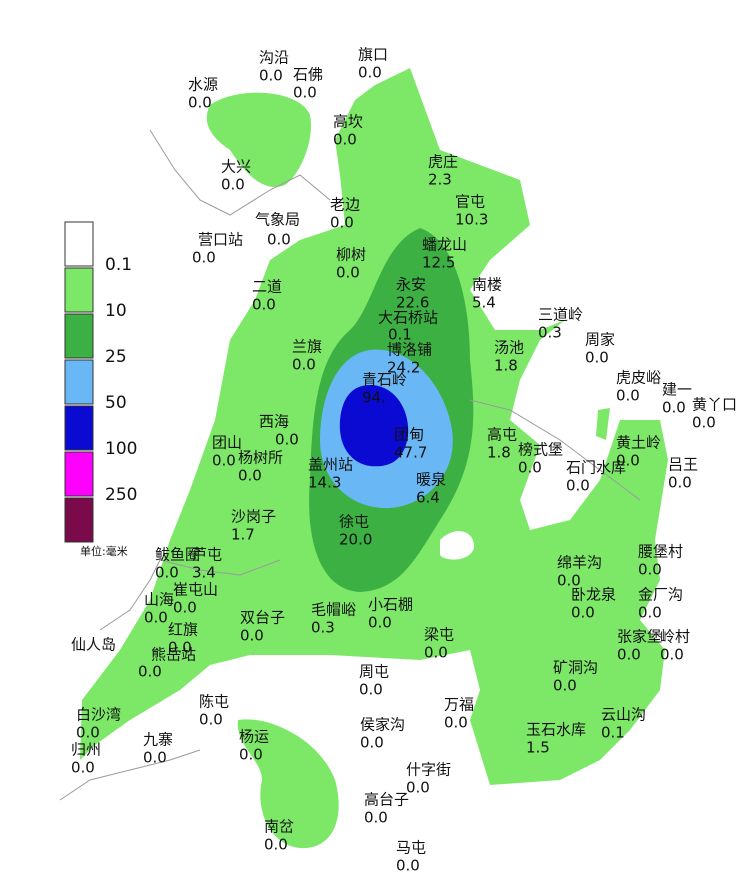 This screenshot has height=893, width=754. Describe the element at coordinates (660, 595) in the screenshot. I see `station-name: 金厂沟` at that location.